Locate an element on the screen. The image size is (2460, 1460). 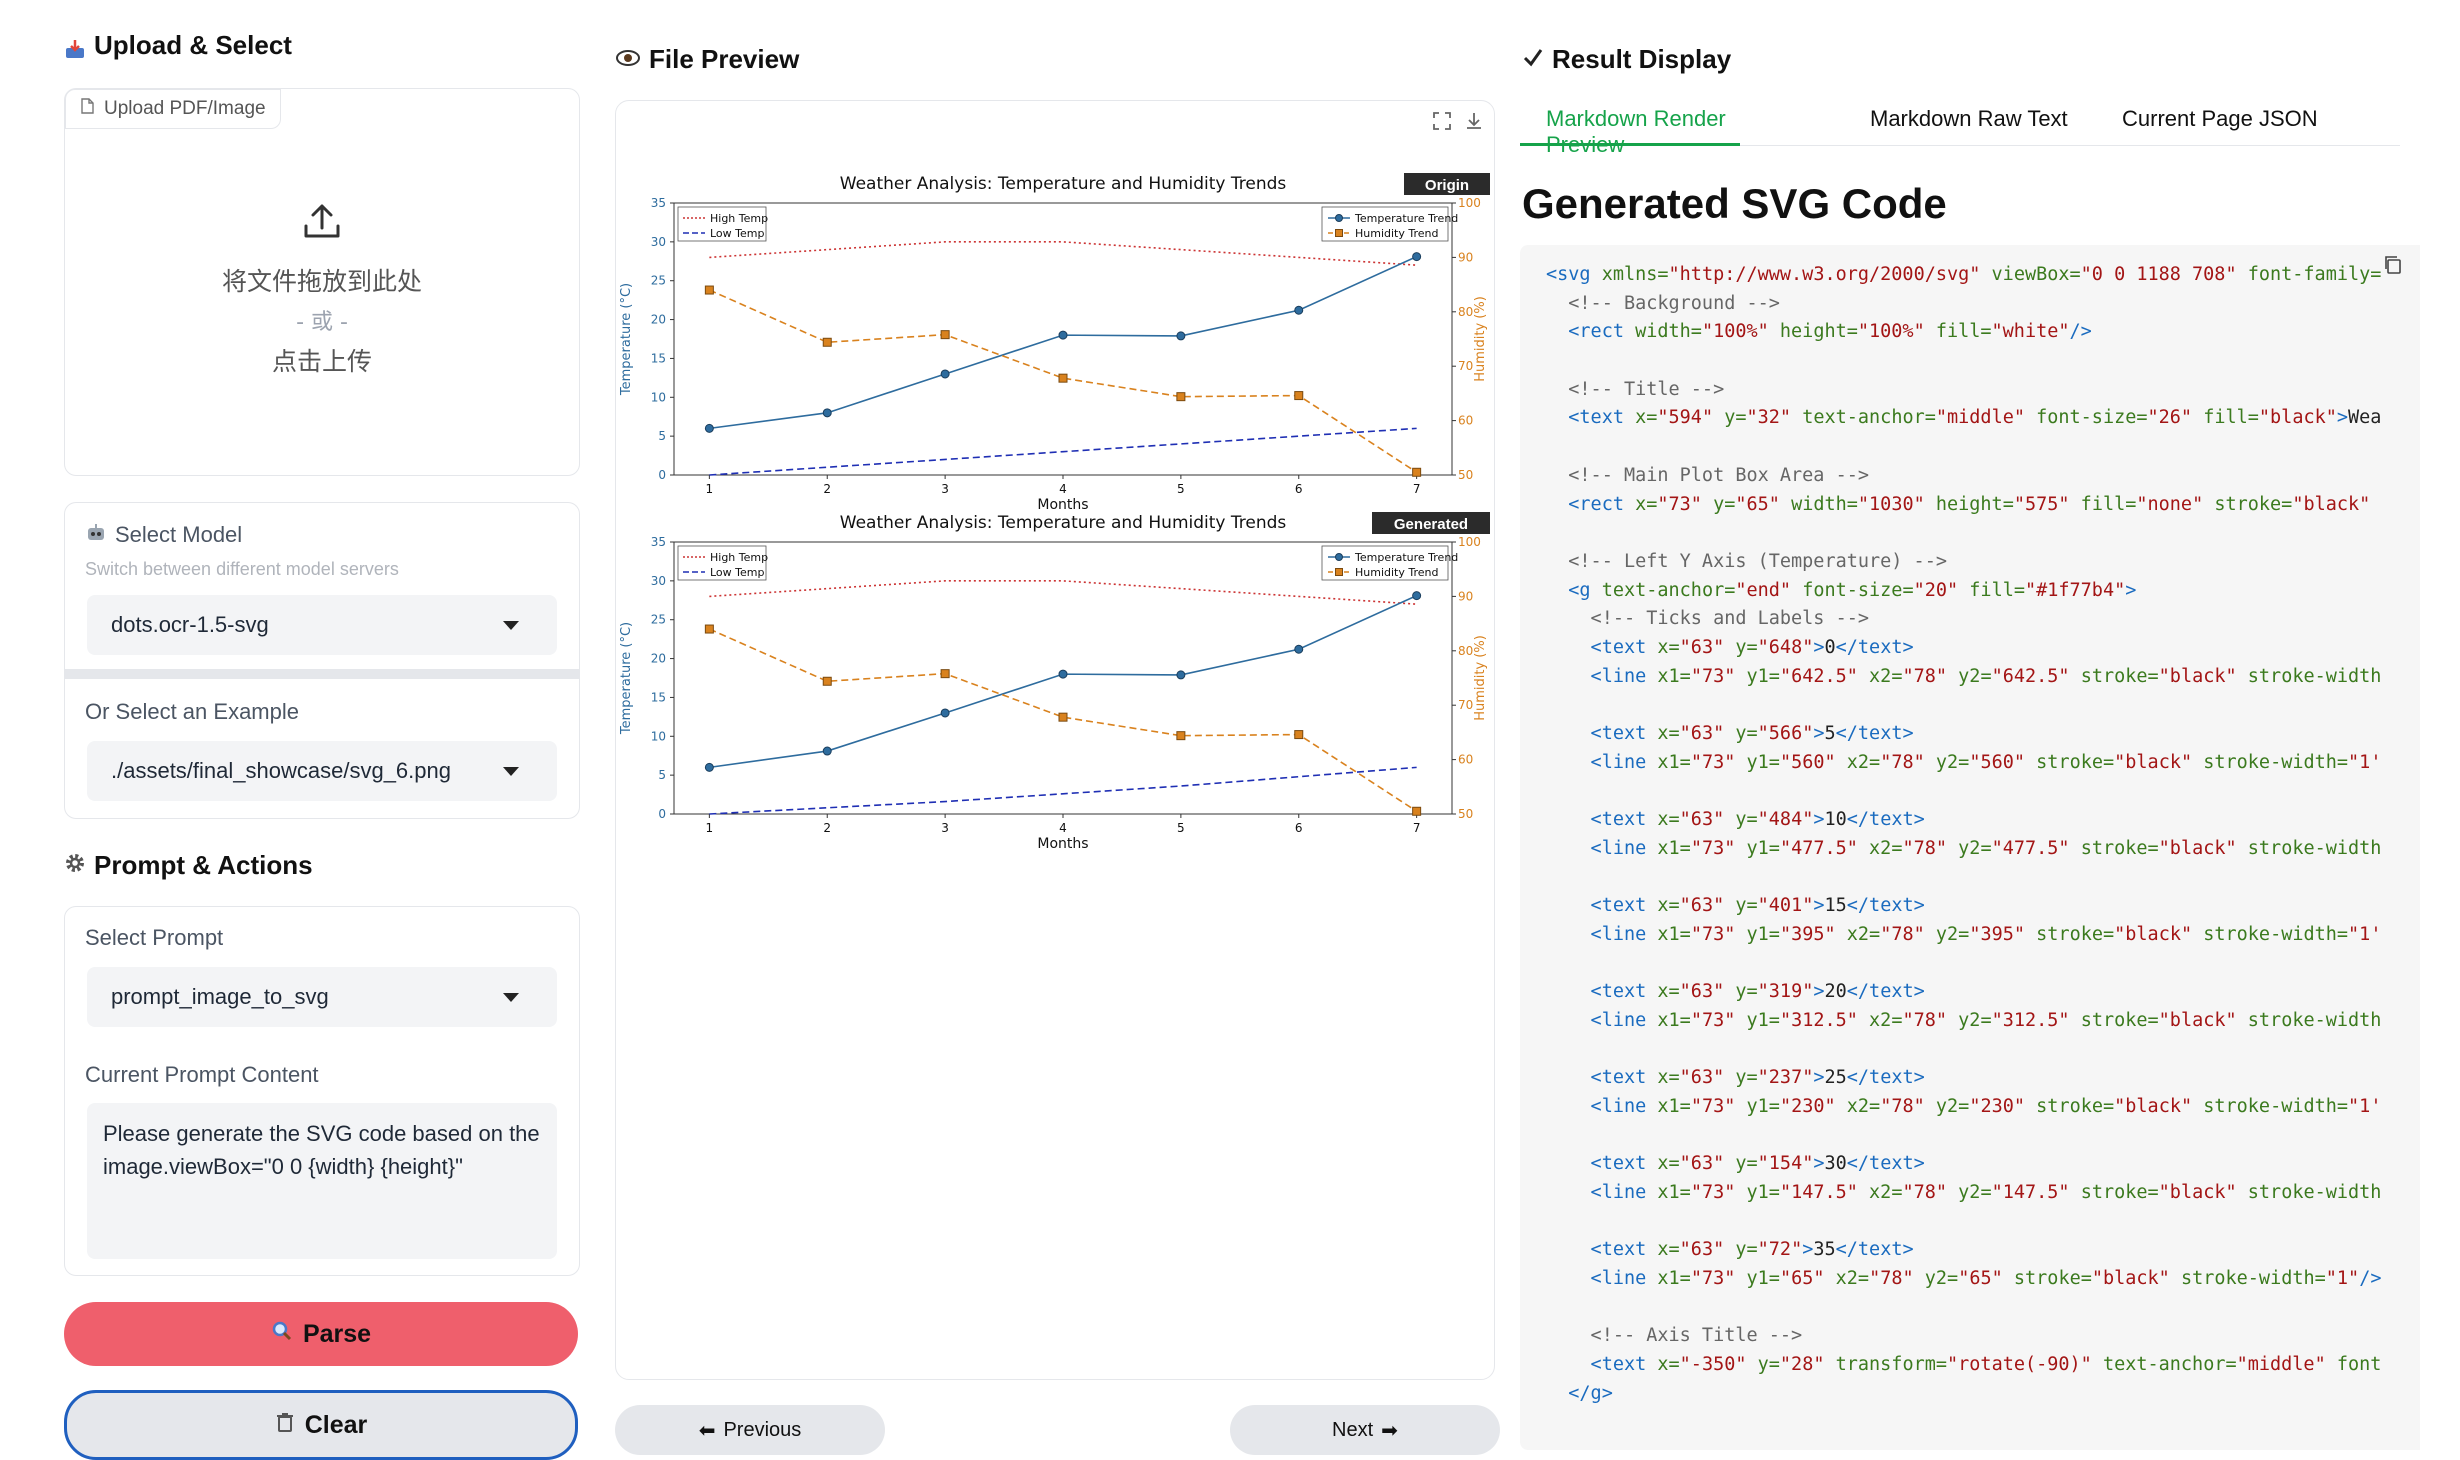
drop-text: 将文件拖放到此处 is located at coordinates (321, 281).